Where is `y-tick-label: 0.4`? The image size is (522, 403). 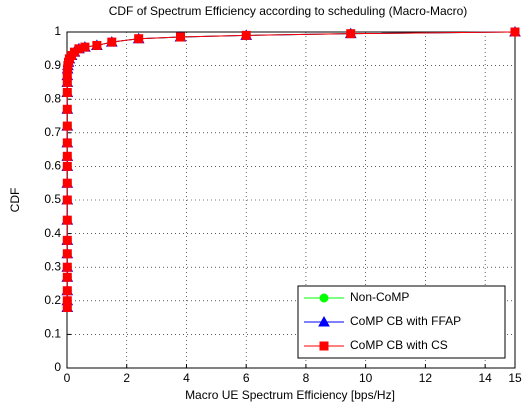 y-tick-label: 0.4 is located at coordinates (52, 233).